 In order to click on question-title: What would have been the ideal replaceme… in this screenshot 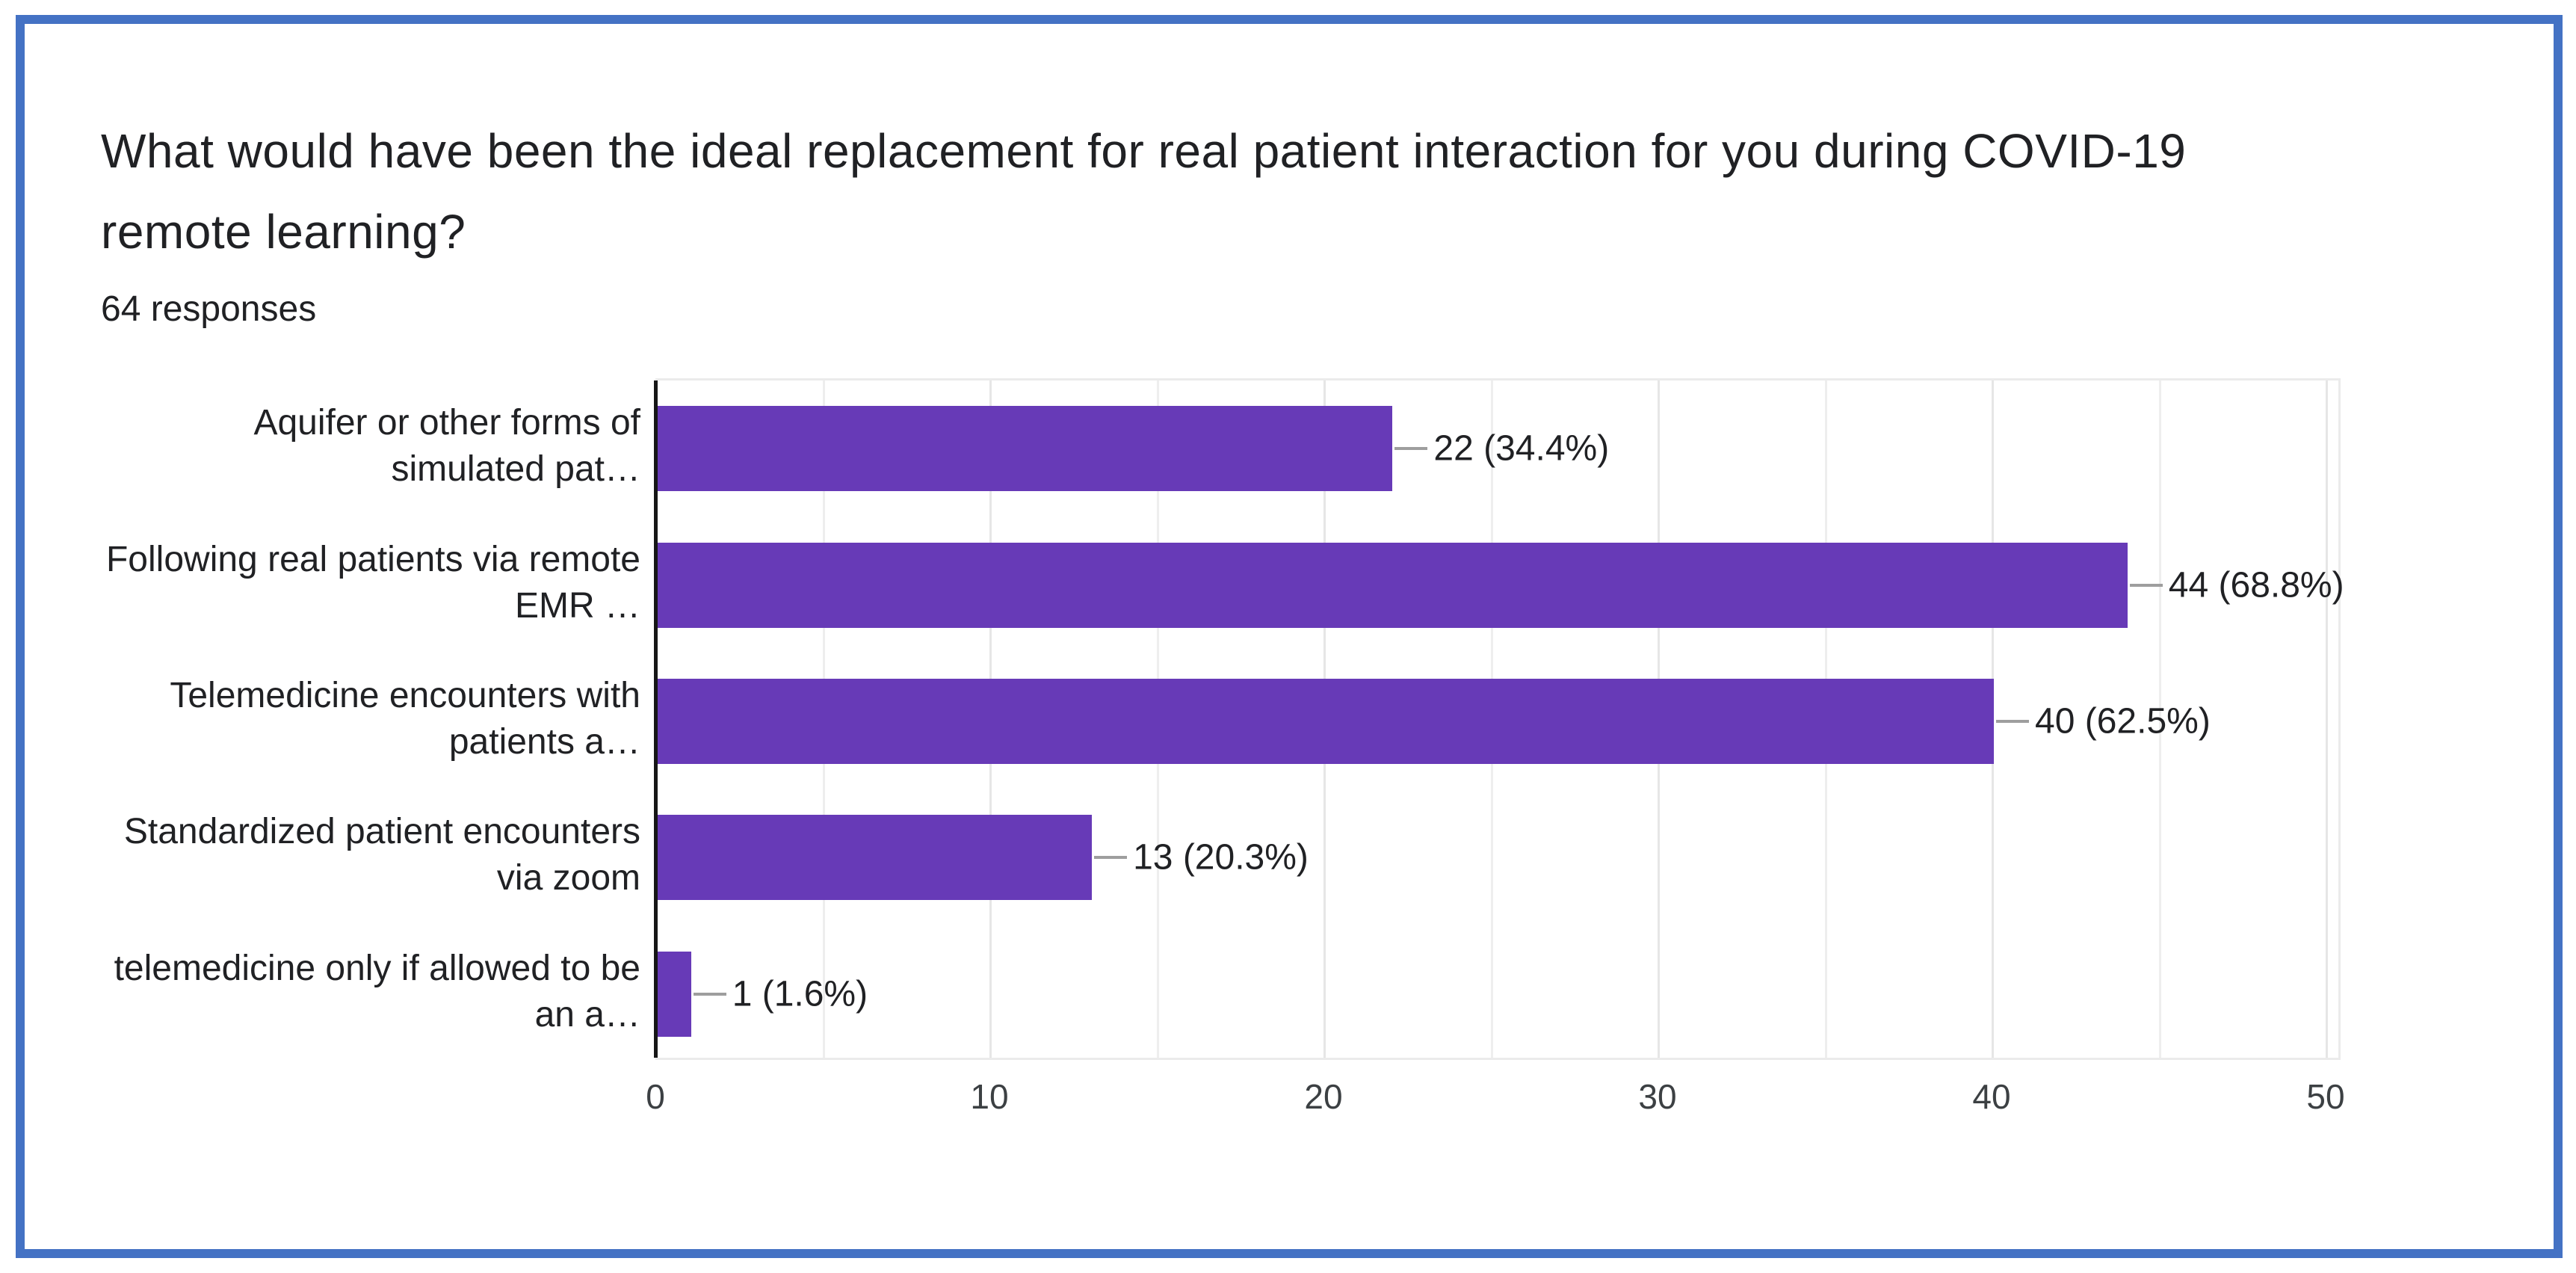, I will do `click(1308, 191)`.